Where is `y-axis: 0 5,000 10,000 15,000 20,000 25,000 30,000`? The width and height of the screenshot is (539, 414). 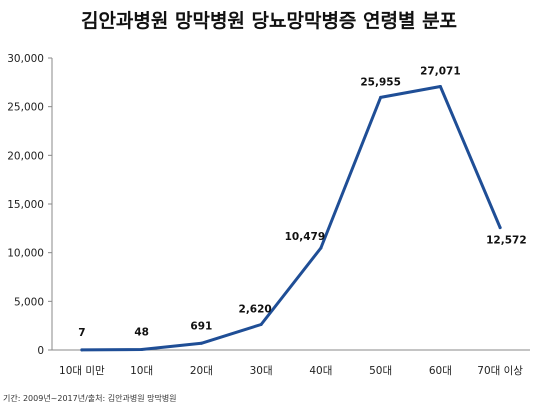 y-axis: 0 5,000 10,000 15,000 20,000 25,000 30,000 is located at coordinates (30, 205).